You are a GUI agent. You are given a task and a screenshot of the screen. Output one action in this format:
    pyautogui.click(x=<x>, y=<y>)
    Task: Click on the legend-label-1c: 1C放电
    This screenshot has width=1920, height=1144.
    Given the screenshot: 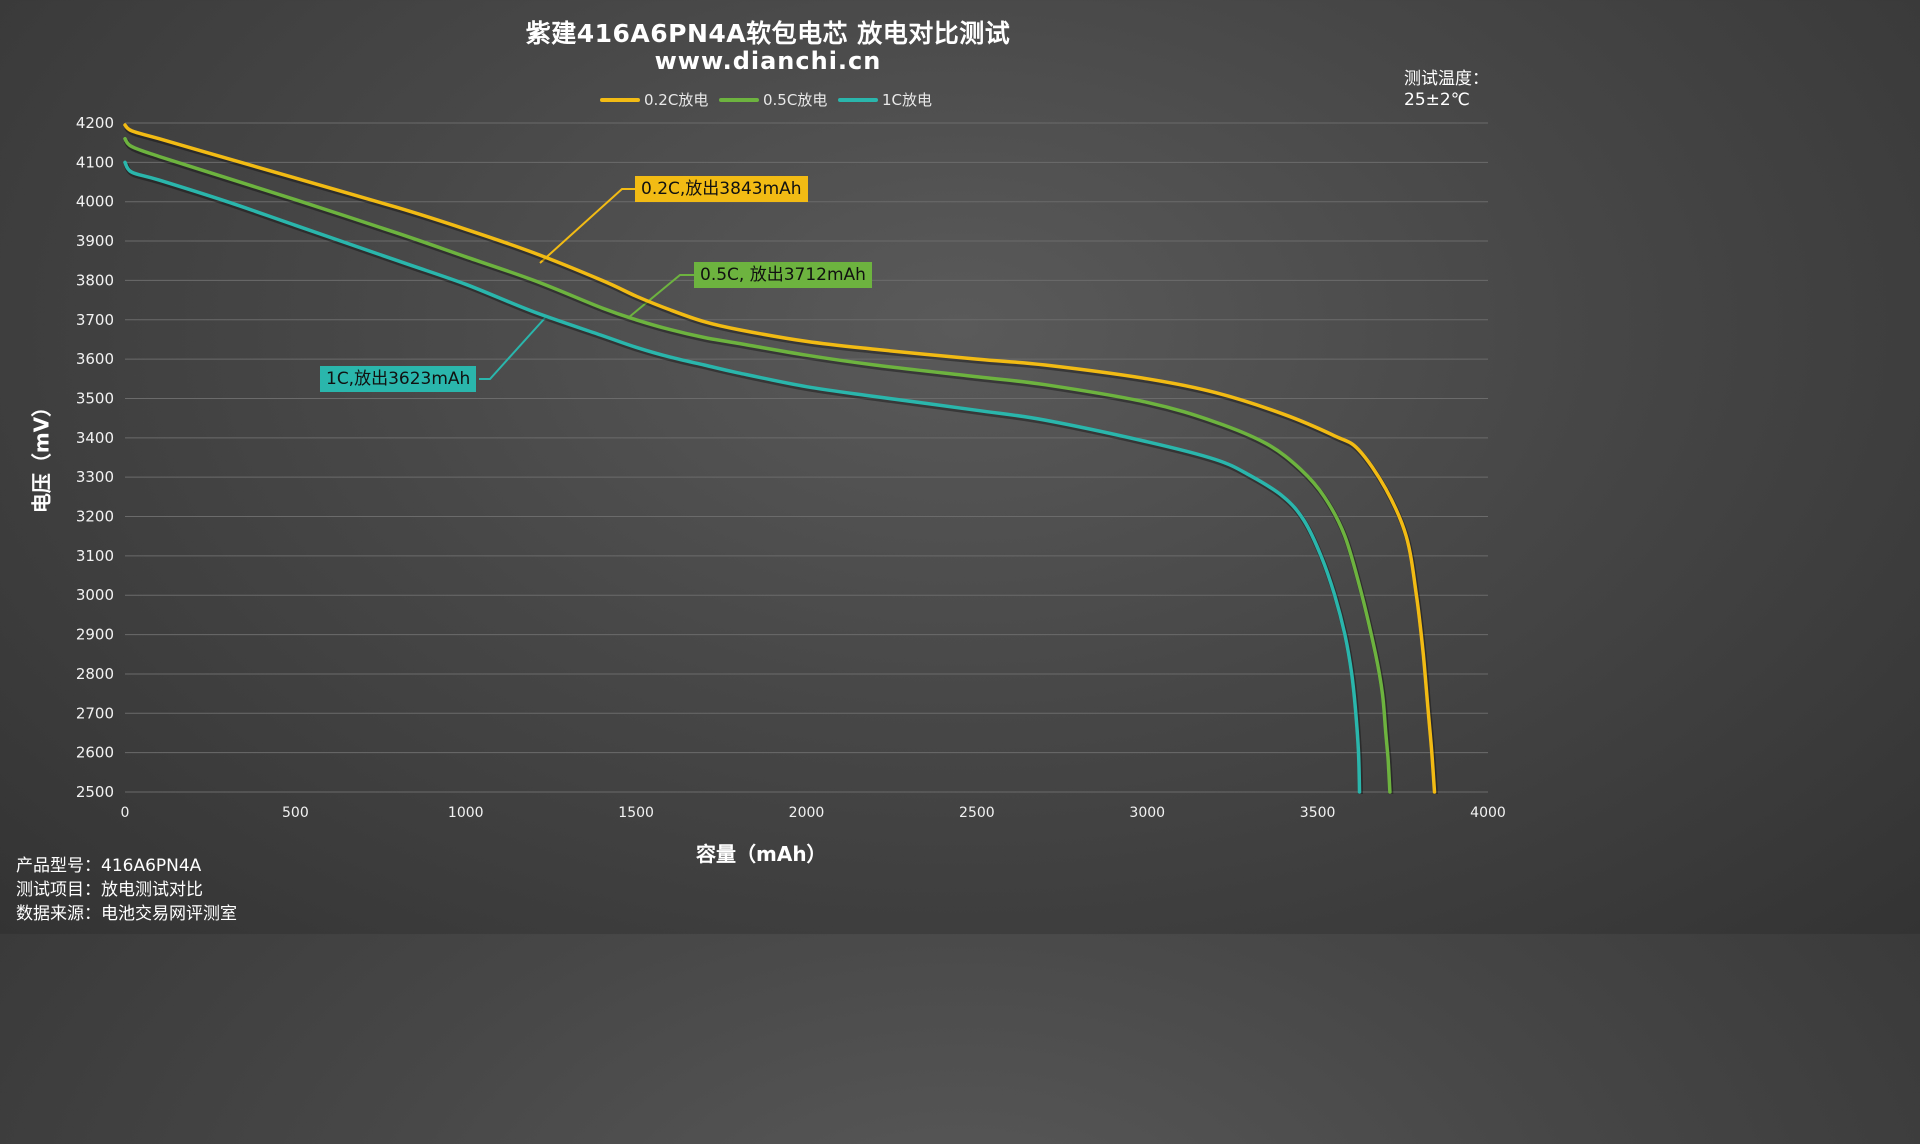 What is the action you would take?
    pyautogui.click(x=907, y=100)
    